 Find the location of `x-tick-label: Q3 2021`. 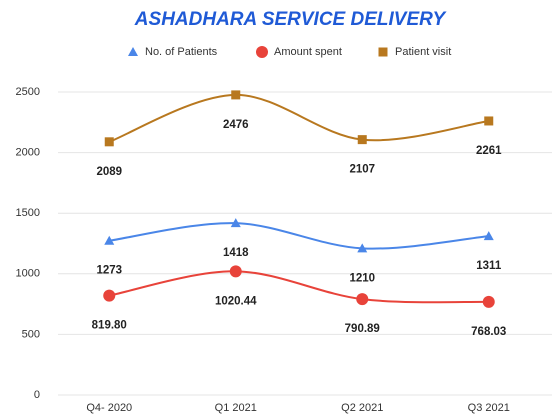

x-tick-label: Q3 2021 is located at coordinates (489, 408).